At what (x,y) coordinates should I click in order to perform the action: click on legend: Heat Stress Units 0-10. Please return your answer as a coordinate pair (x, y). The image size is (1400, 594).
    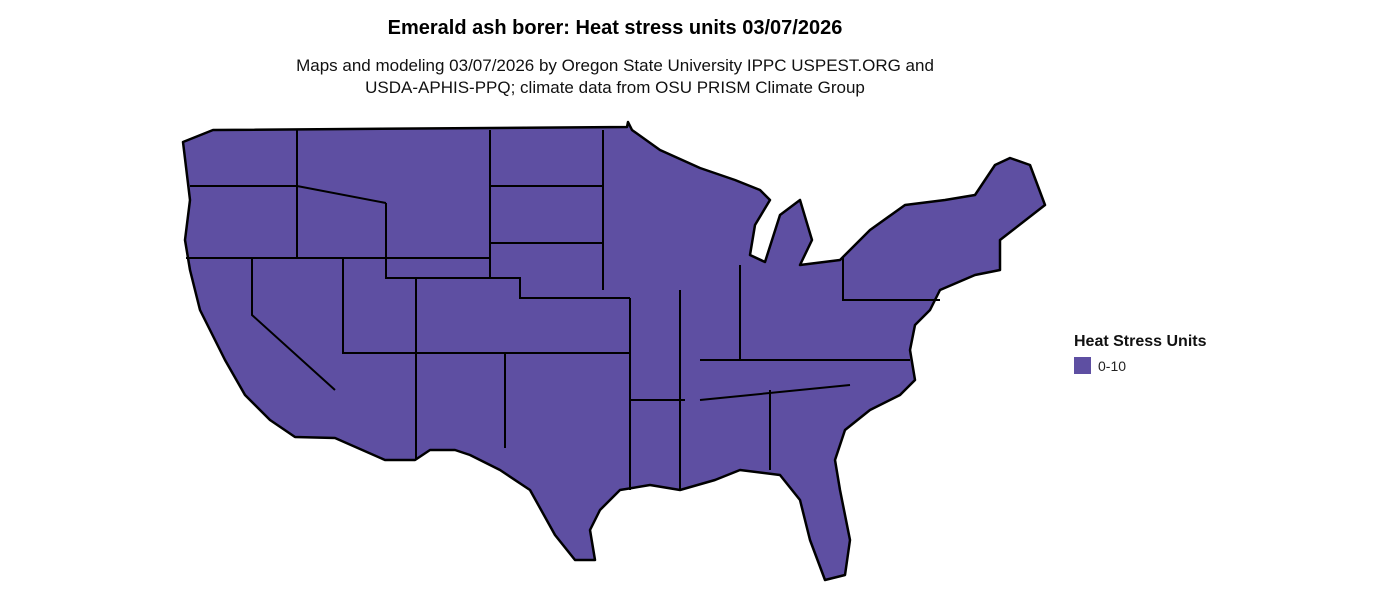
    Looking at the image, I should click on (1140, 353).